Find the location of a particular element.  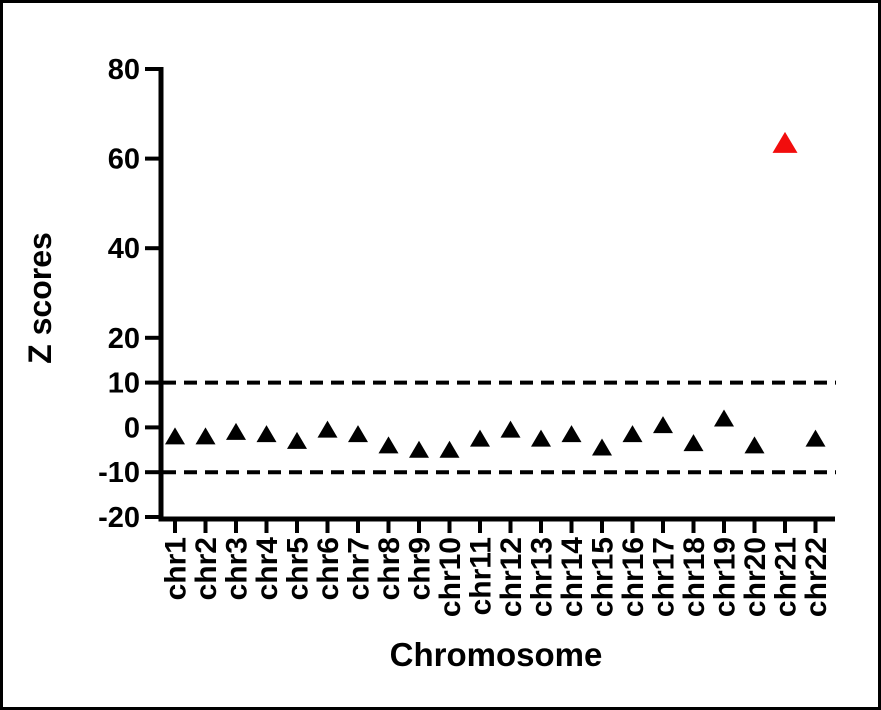

x-tick-label-chr22: chr22 is located at coordinates (816, 577).